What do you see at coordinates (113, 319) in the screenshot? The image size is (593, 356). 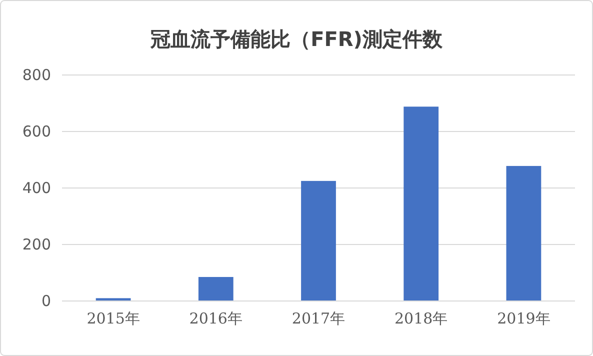 I see `x-tick-label: 2015年` at bounding box center [113, 319].